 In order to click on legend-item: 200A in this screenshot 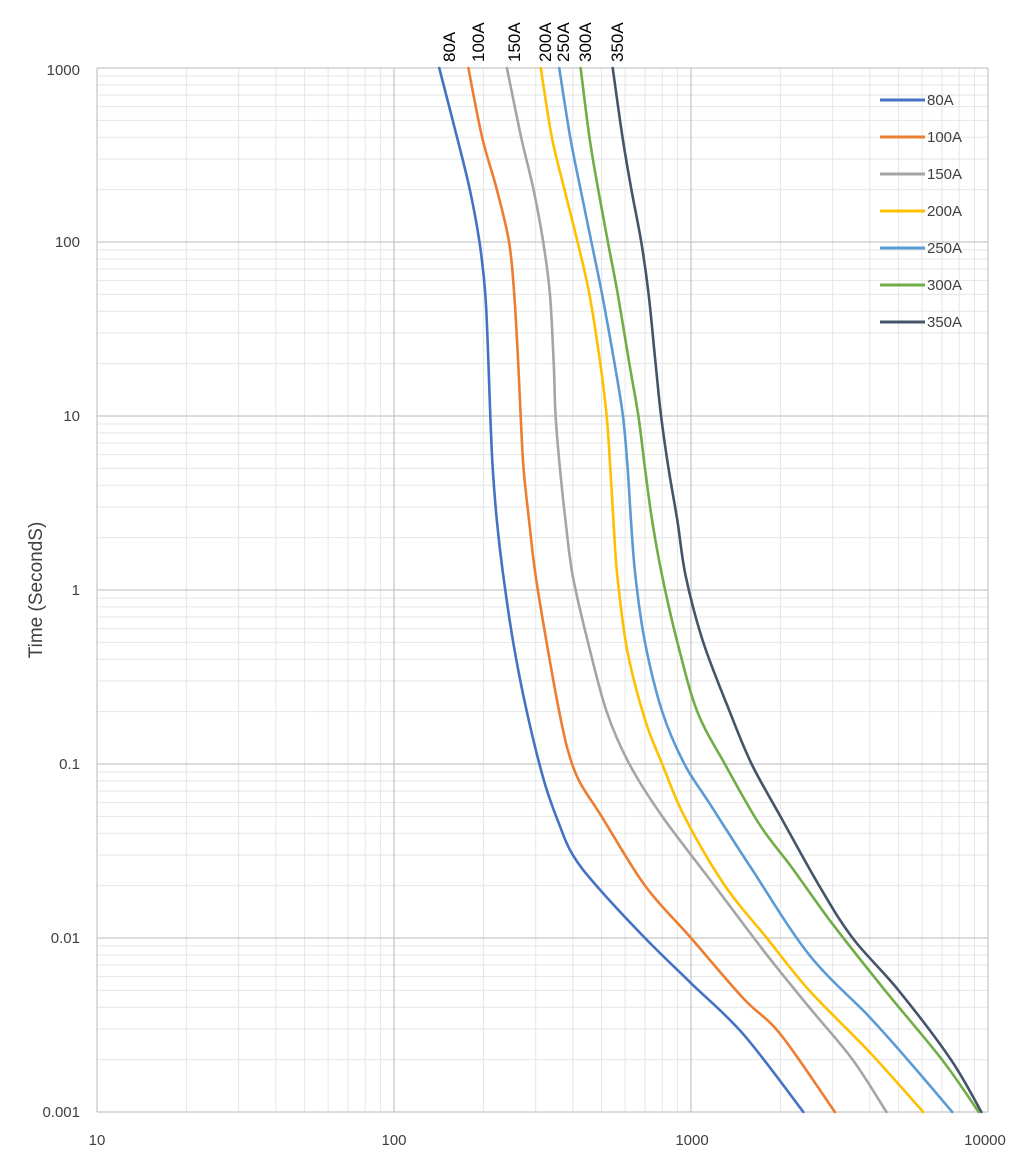, I will do `click(921, 211)`.